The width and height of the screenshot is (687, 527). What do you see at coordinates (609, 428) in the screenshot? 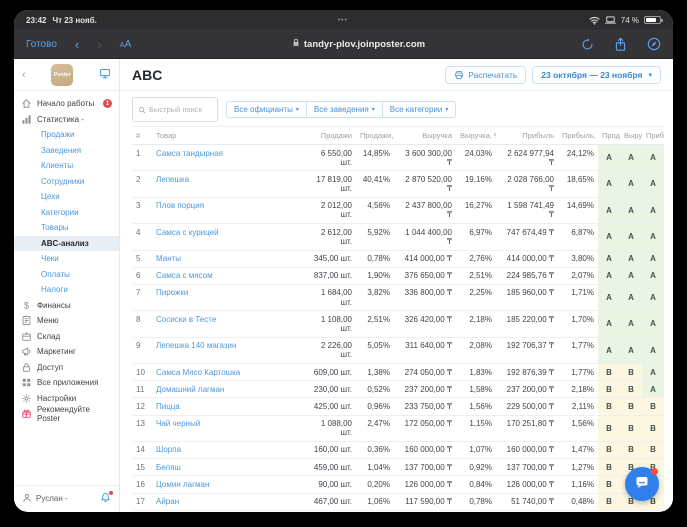
I see `abc-sales: B` at bounding box center [609, 428].